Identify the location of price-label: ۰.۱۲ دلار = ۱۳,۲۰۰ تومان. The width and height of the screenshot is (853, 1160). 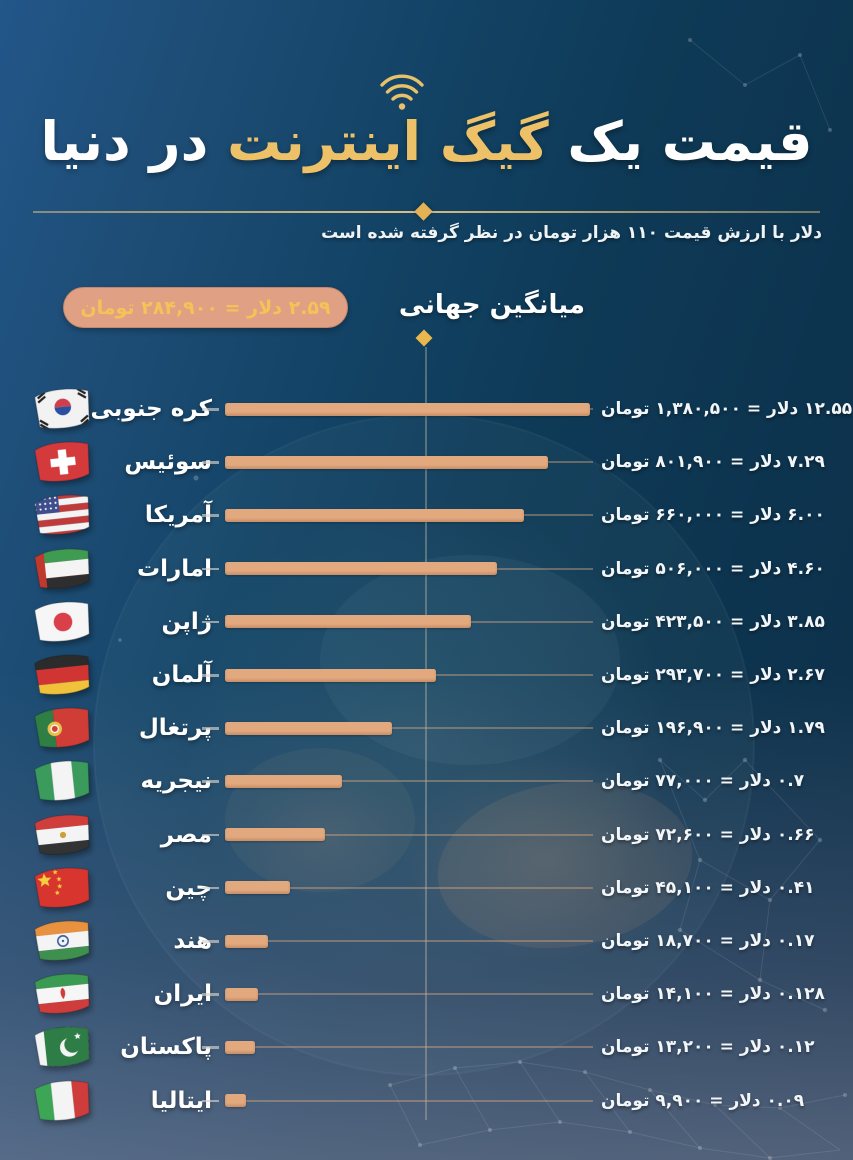
(708, 1047).